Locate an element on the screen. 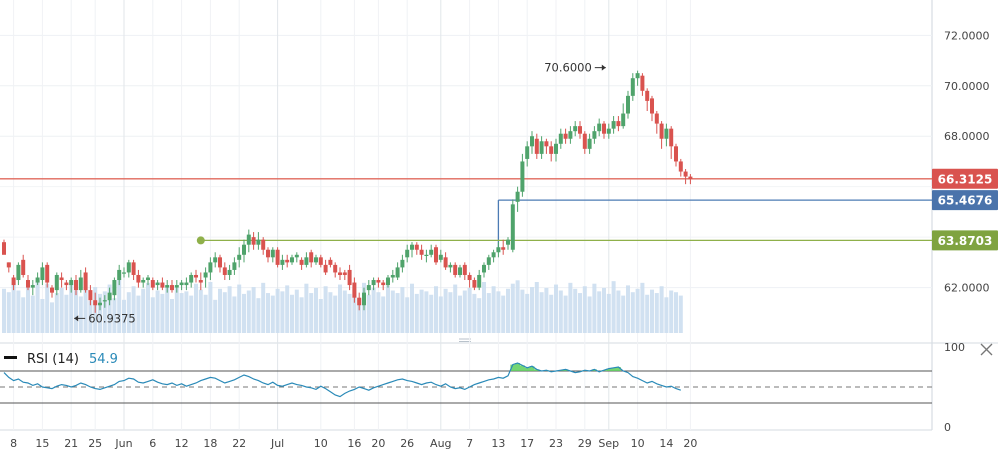 The height and width of the screenshot is (454, 998). volume-bars is located at coordinates (342, 306).